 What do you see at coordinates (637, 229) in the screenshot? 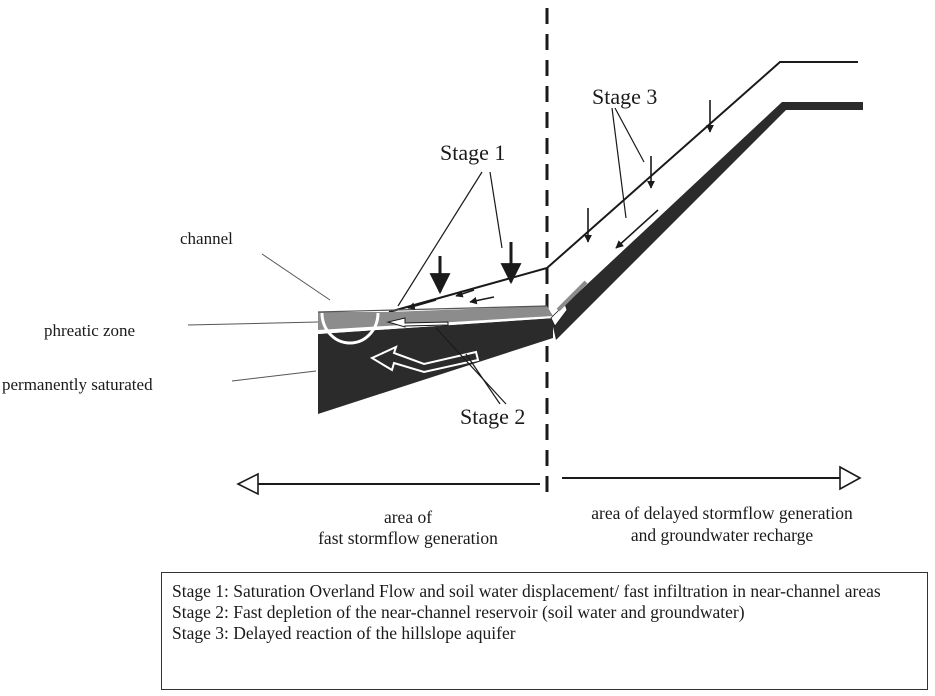
I see `stage3-subsurface-arrow` at bounding box center [637, 229].